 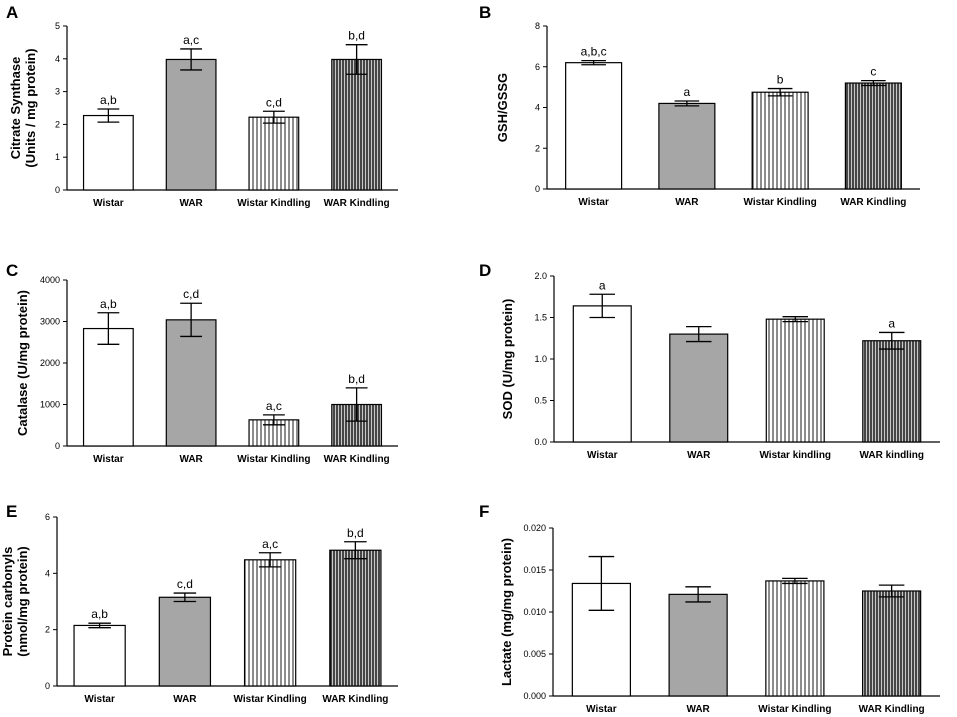 What do you see at coordinates (502, 107) in the screenshot?
I see `y-axis-label: GSH/GSSG` at bounding box center [502, 107].